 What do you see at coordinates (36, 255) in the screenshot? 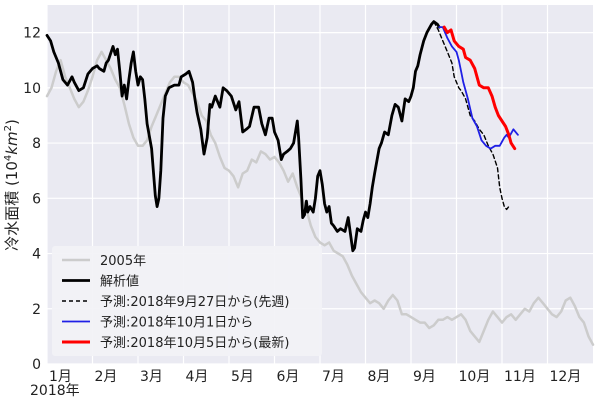
I see `y-tick-label: 4` at bounding box center [36, 255].